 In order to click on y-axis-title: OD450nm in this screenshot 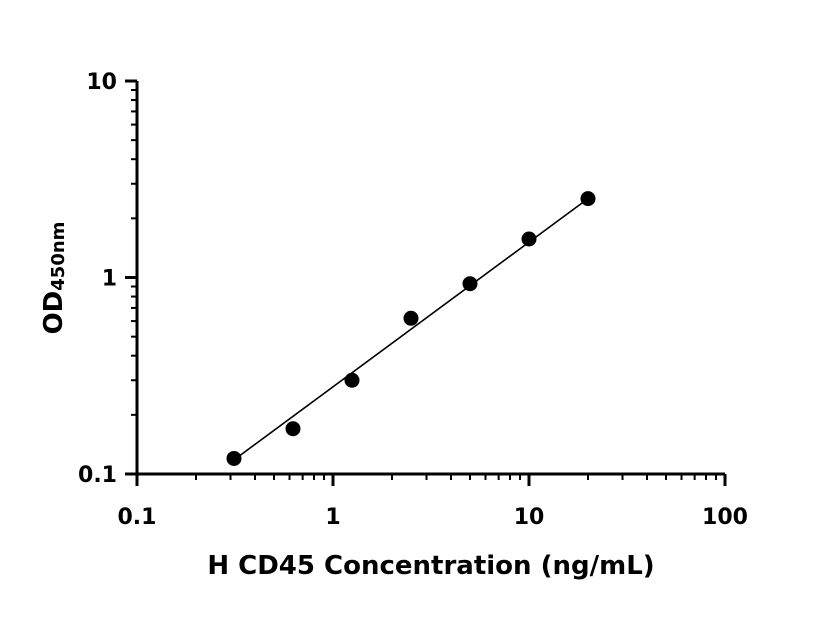, I will do `click(54, 278)`.